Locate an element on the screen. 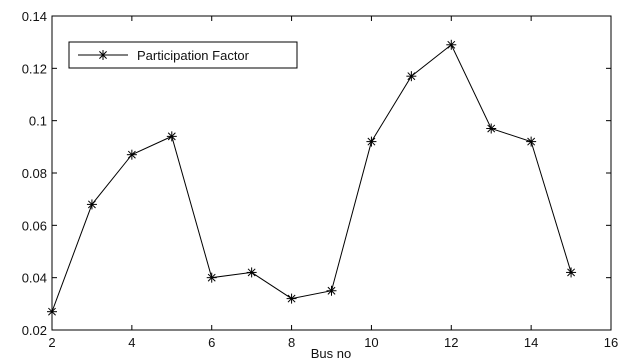 The width and height of the screenshot is (635, 363). x-tick-label: 16 is located at coordinates (611, 342).